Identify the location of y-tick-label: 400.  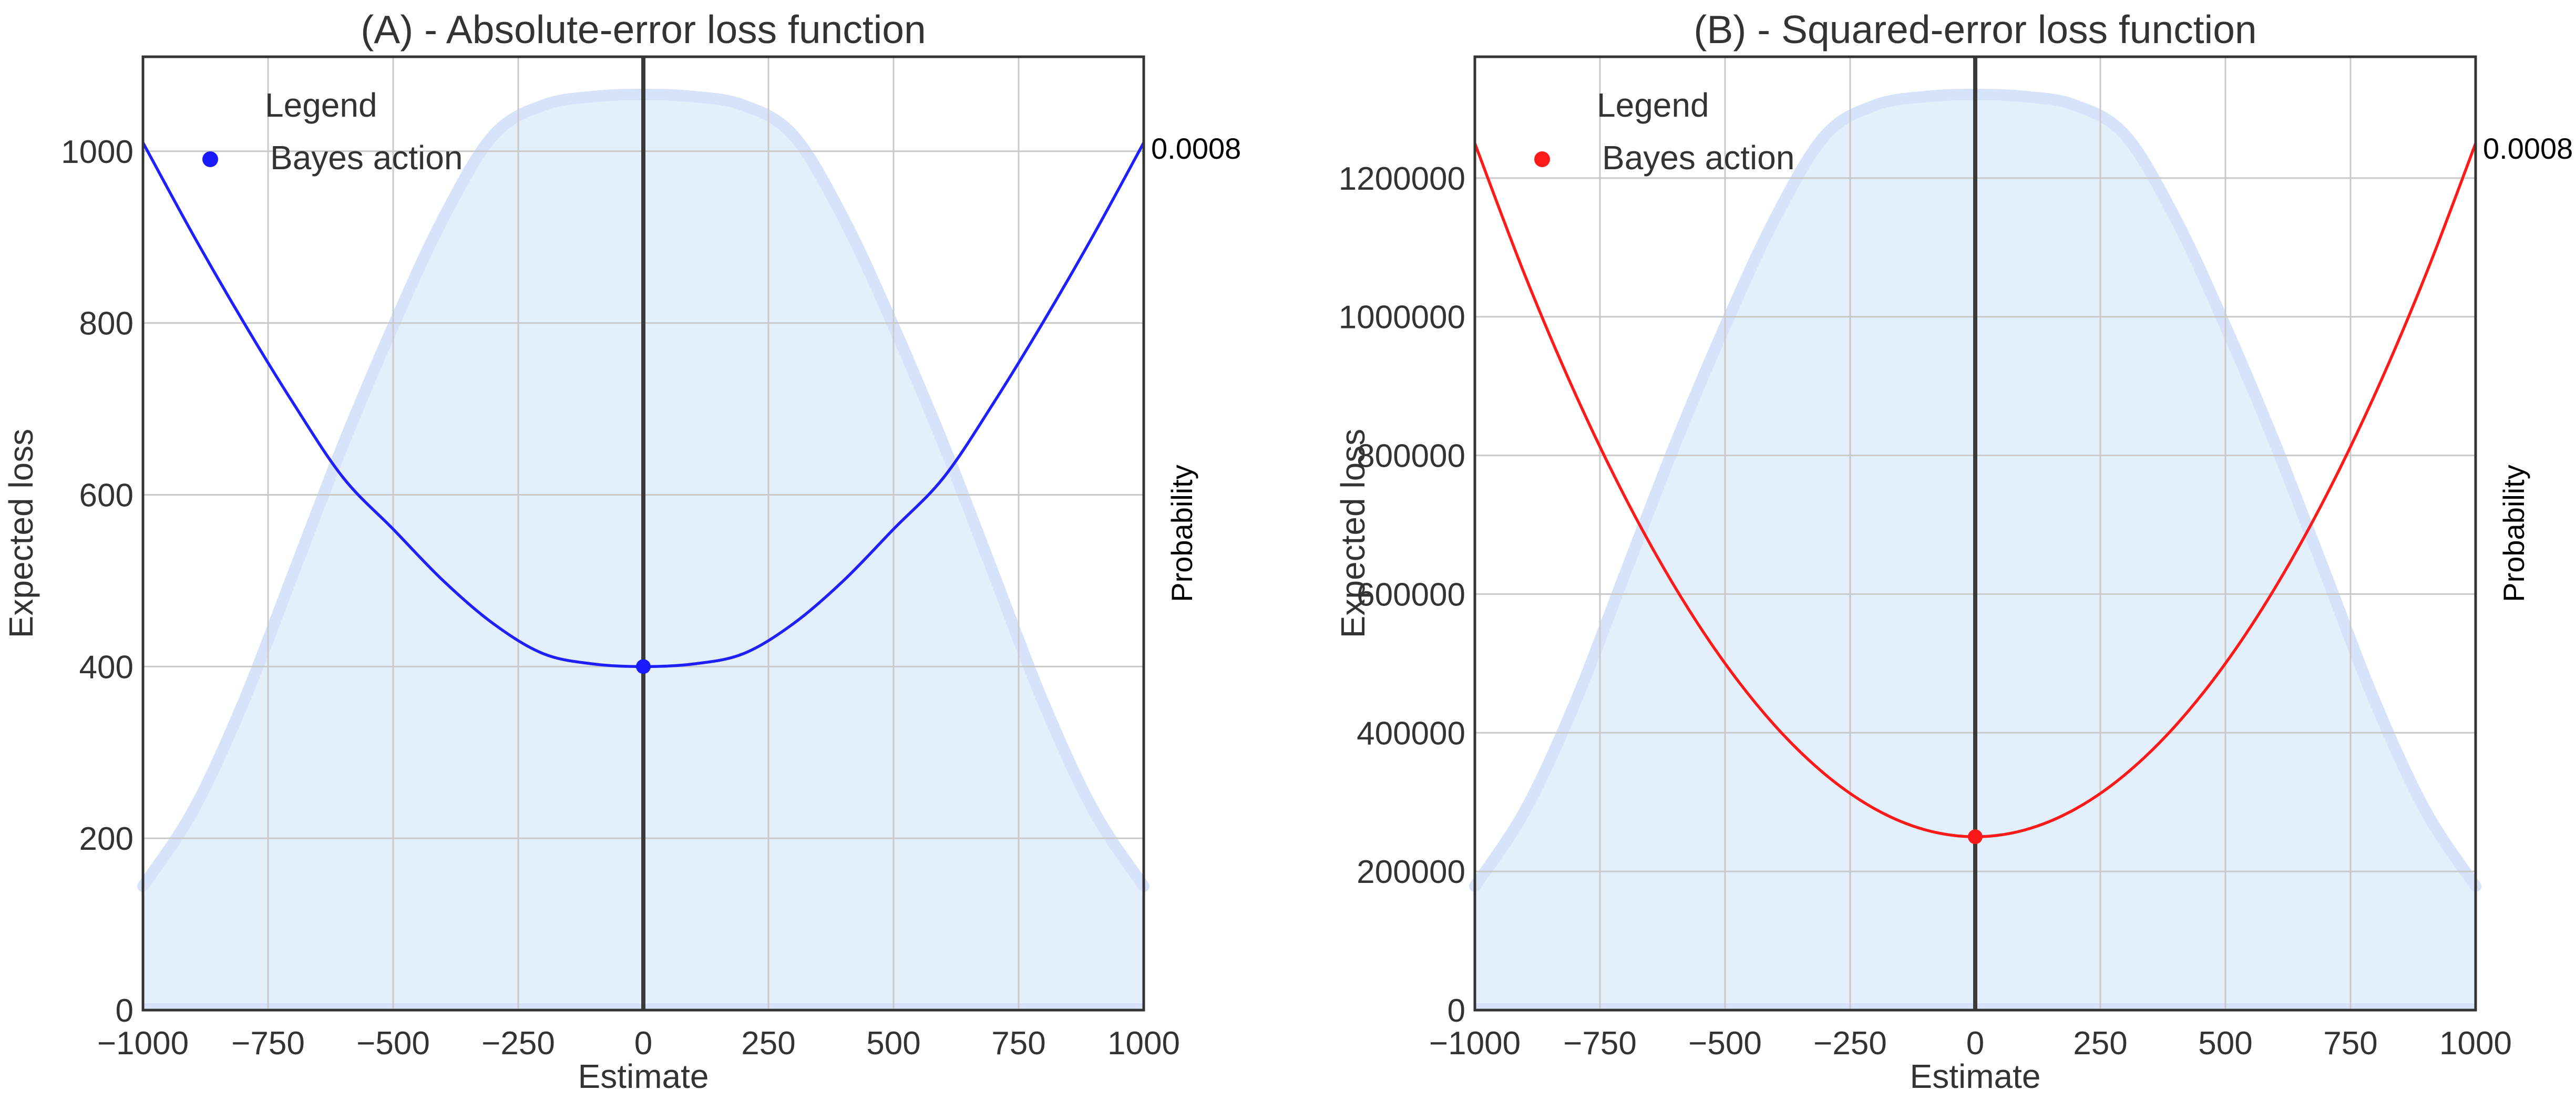
(106, 667).